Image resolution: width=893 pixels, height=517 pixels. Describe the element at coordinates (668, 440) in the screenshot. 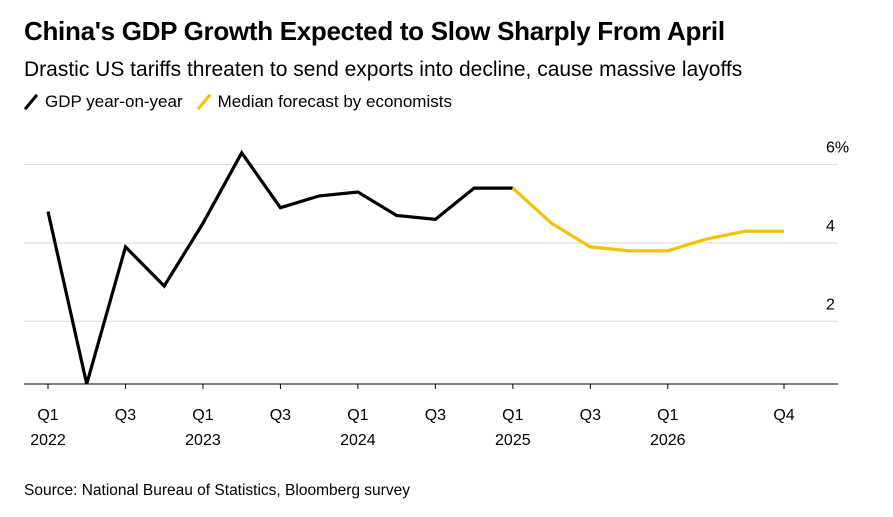

I see `x-tick-year-label: 2026` at that location.